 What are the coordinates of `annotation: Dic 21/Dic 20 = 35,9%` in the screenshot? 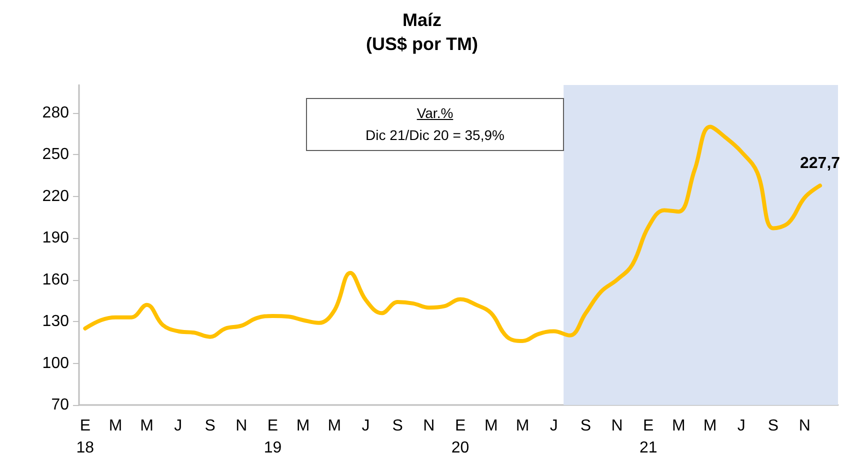 It's located at (435, 135).